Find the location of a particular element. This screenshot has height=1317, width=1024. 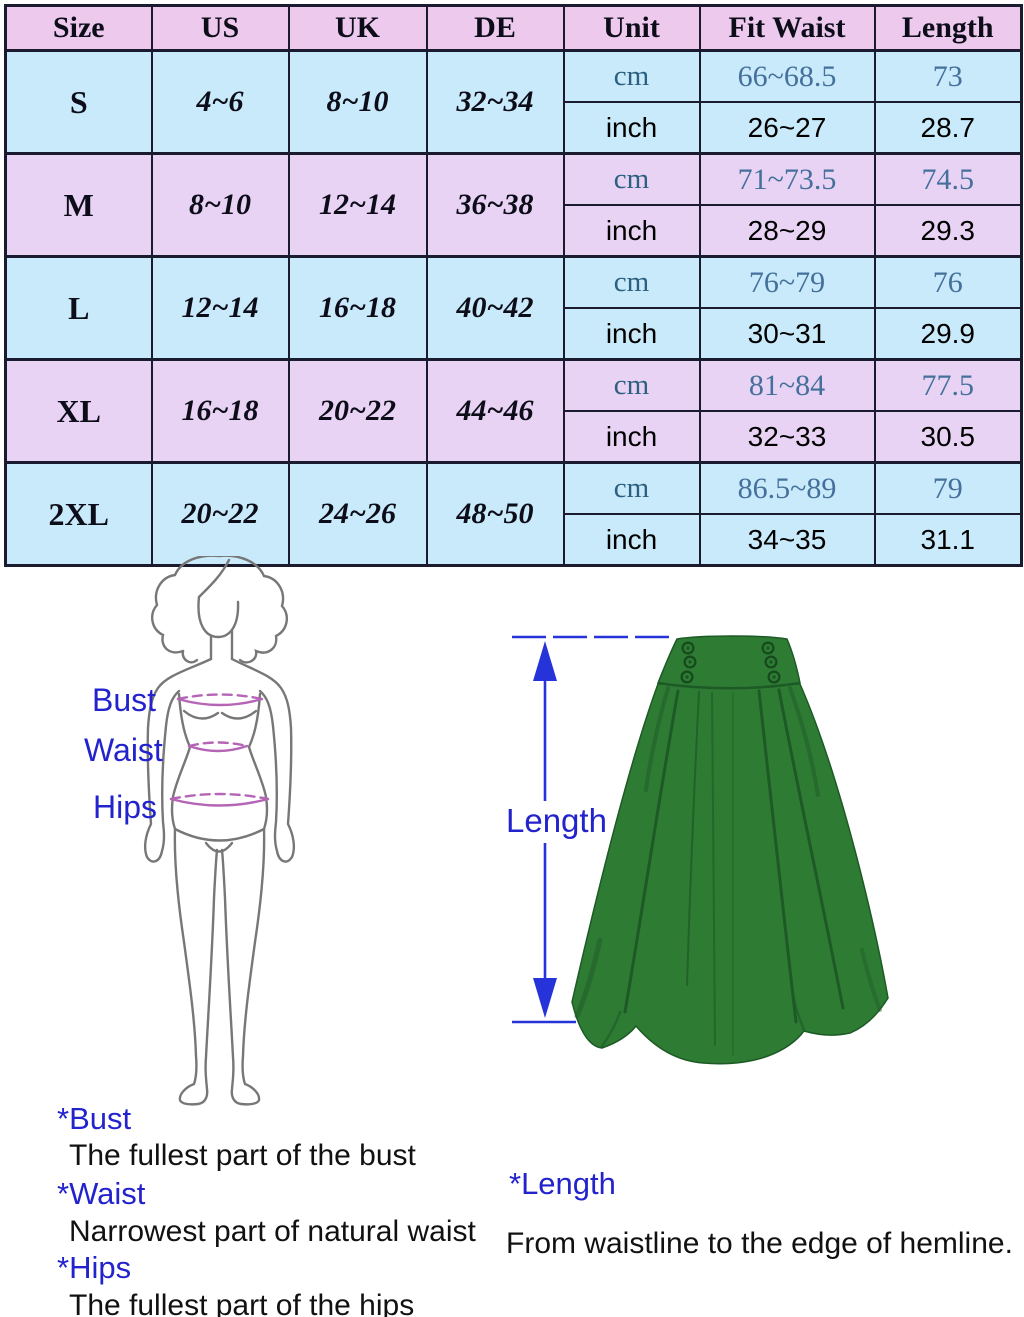

table-header-row: Size US UK DE Unit Fit Waist Length is located at coordinates (513, 28).